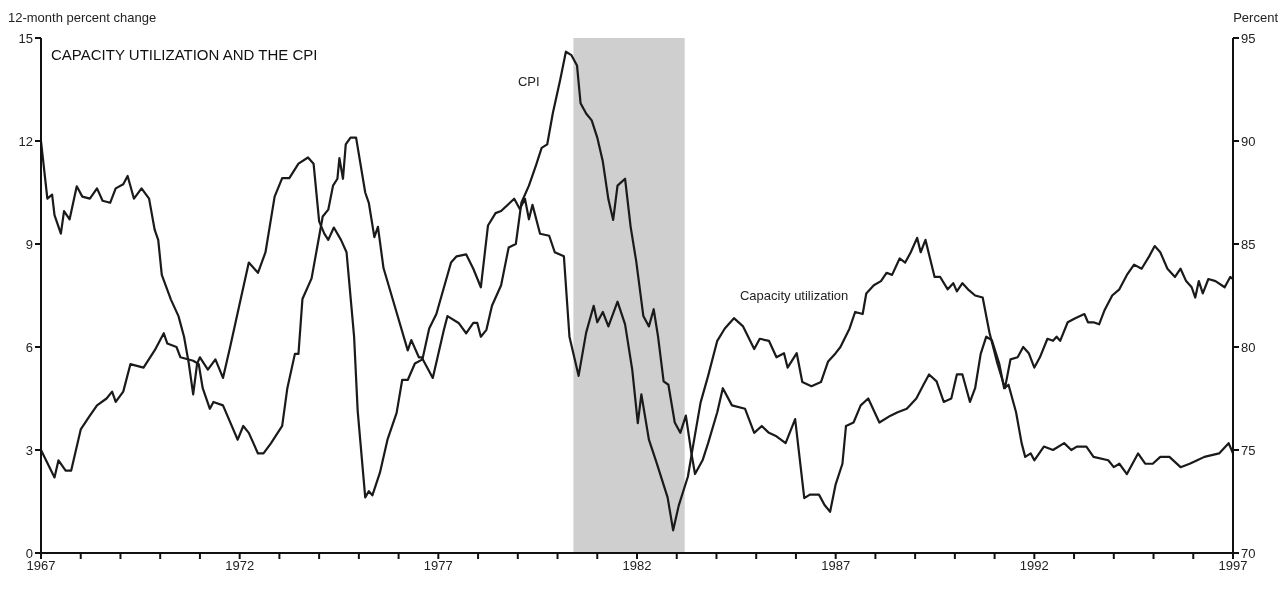  What do you see at coordinates (836, 566) in the screenshot?
I see `x-tick-label: 1987` at bounding box center [836, 566].